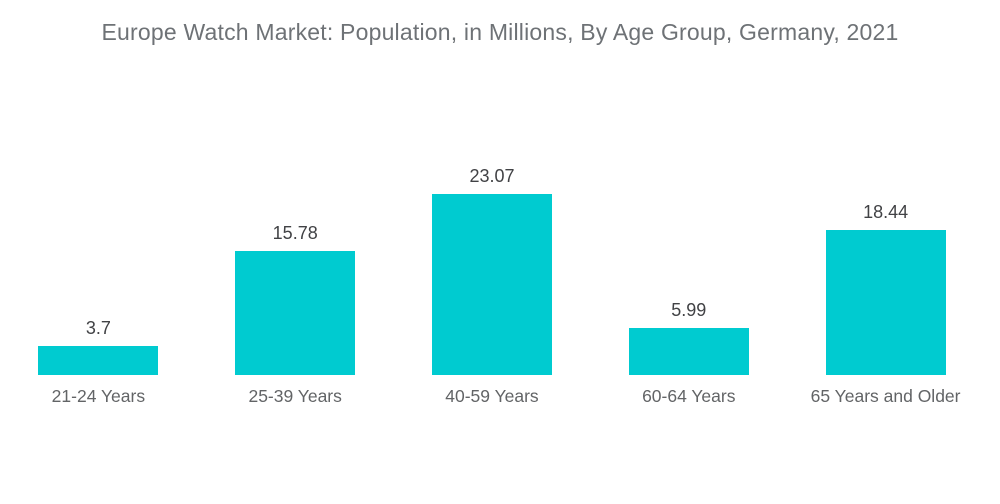 The height and width of the screenshot is (504, 1000). I want to click on chart-column: 23.07 40-59 Years, so click(492, 286).